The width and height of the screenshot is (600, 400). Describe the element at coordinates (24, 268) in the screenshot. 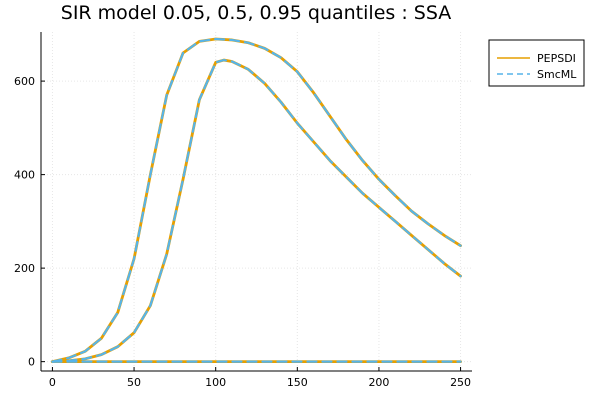

I see `y-tick-label: 200` at that location.